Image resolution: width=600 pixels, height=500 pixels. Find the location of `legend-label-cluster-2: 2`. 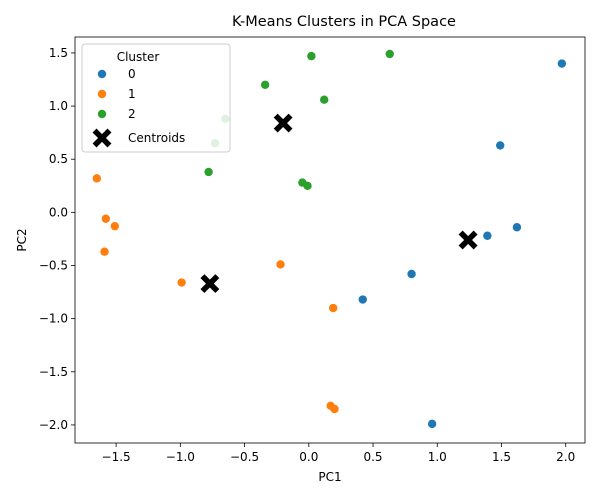

legend-label-cluster-2: 2 is located at coordinates (132, 114).